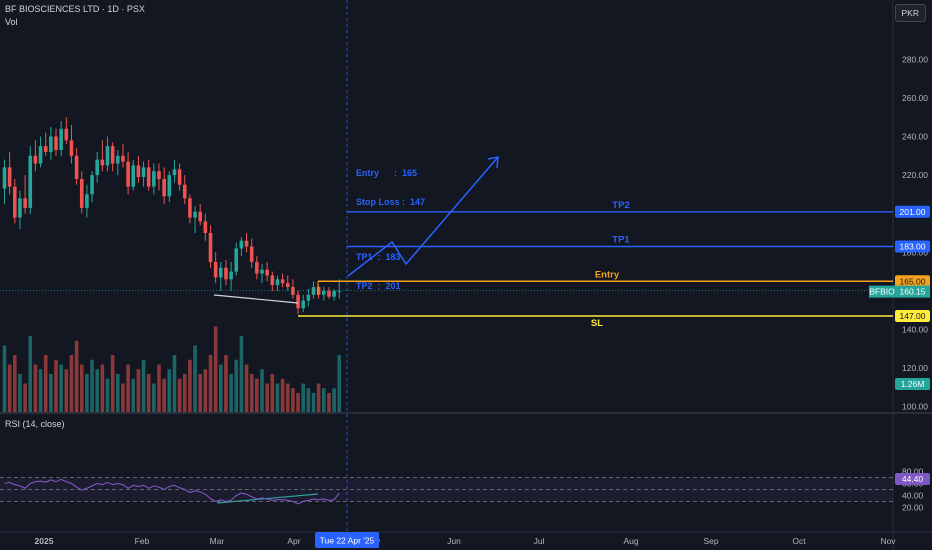 The image size is (932, 550). What do you see at coordinates (172, 216) in the screenshot?
I see `price-candles` at bounding box center [172, 216].